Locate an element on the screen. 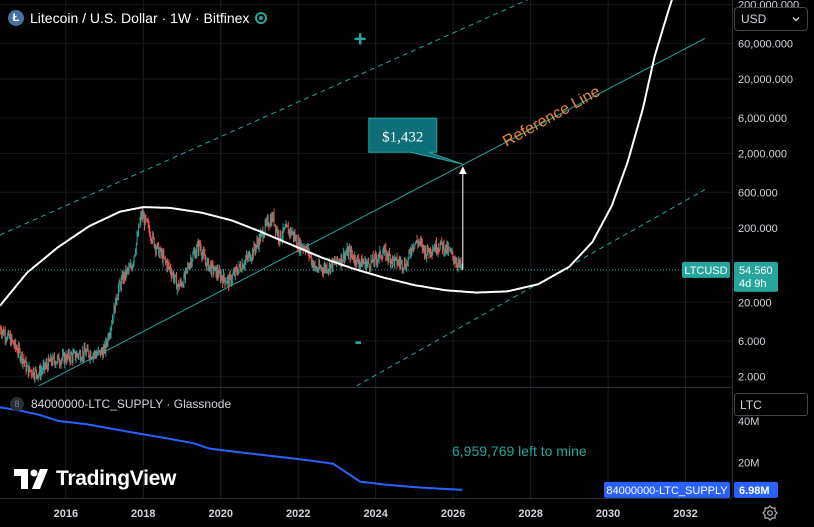 This screenshot has width=814, height=527. live-dot-icon is located at coordinates (261, 18).